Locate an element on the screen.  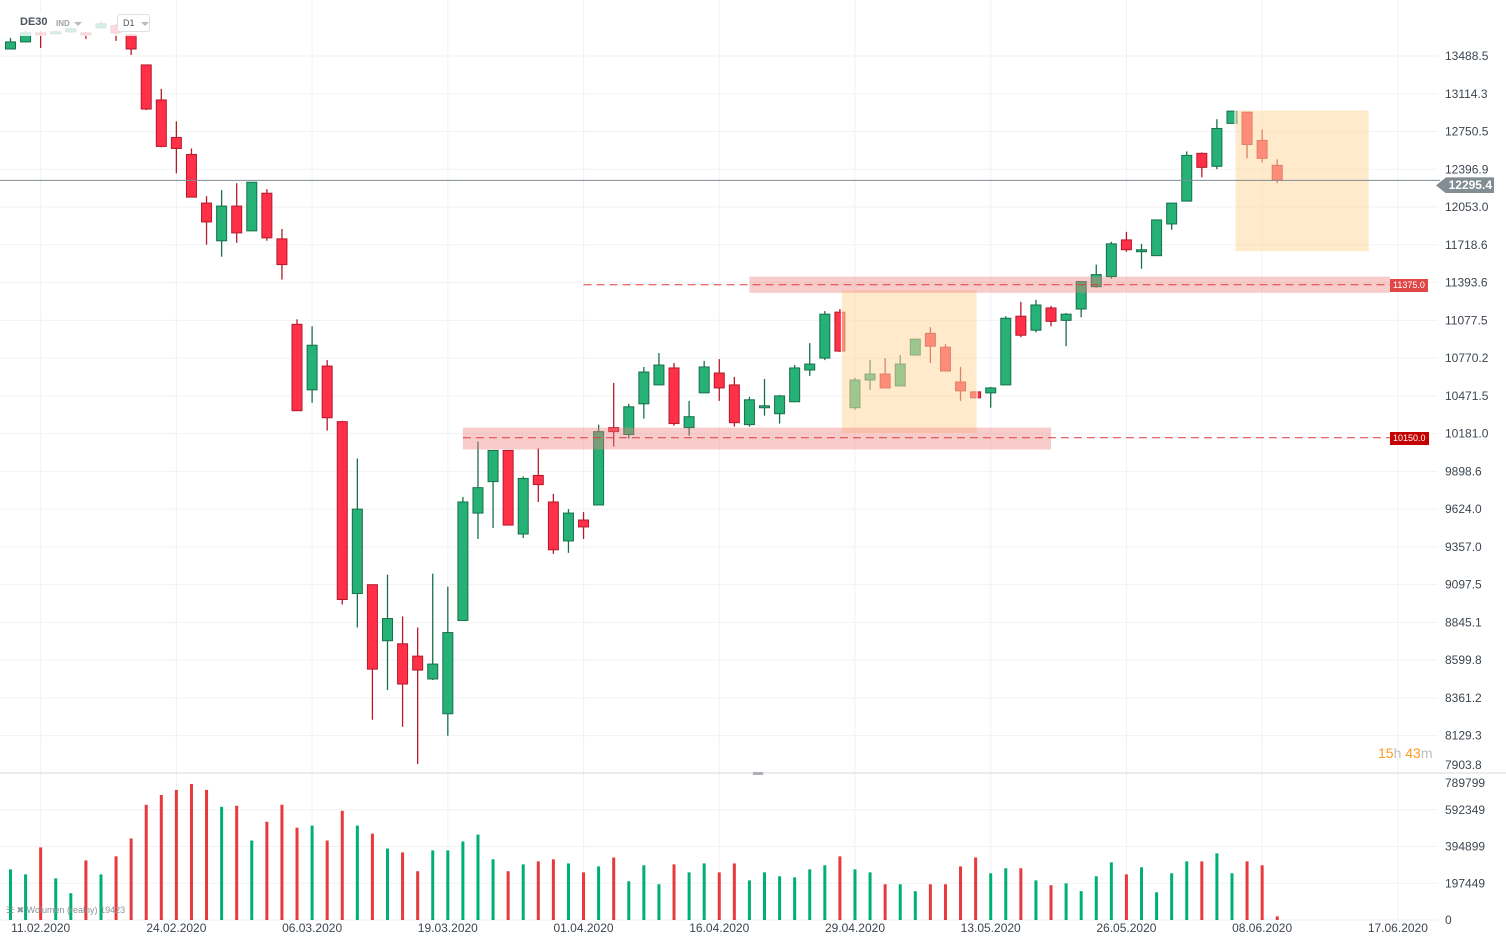
level-tag-support: 10150.0 is located at coordinates (1409, 438).